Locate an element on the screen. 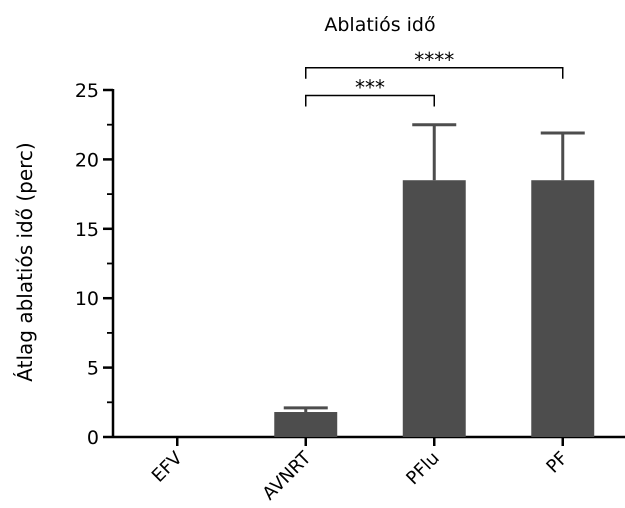 The height and width of the screenshot is (508, 625). significance-label: **** is located at coordinates (434, 60).